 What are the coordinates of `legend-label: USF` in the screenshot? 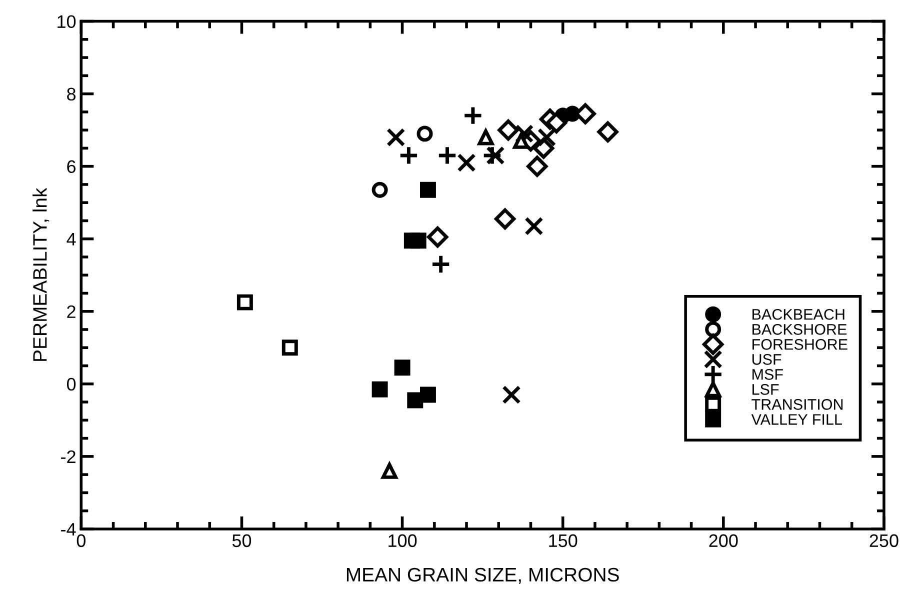 It's located at (767, 359).